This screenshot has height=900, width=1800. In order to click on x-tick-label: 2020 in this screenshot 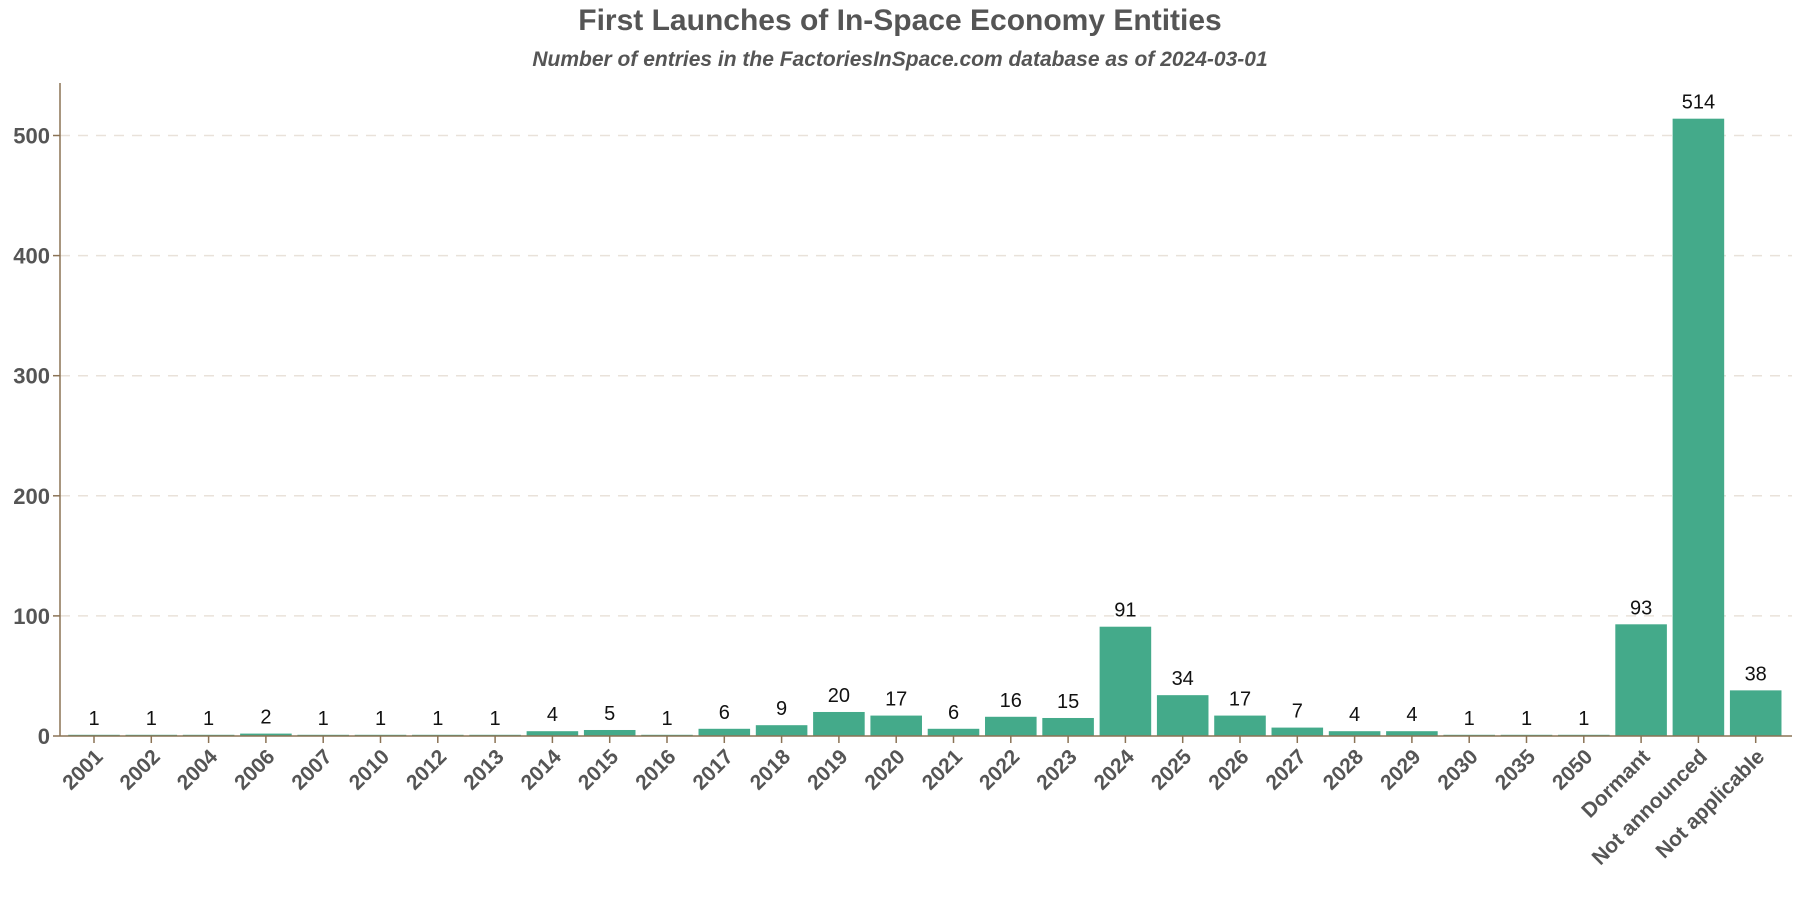, I will do `click(884, 769)`.